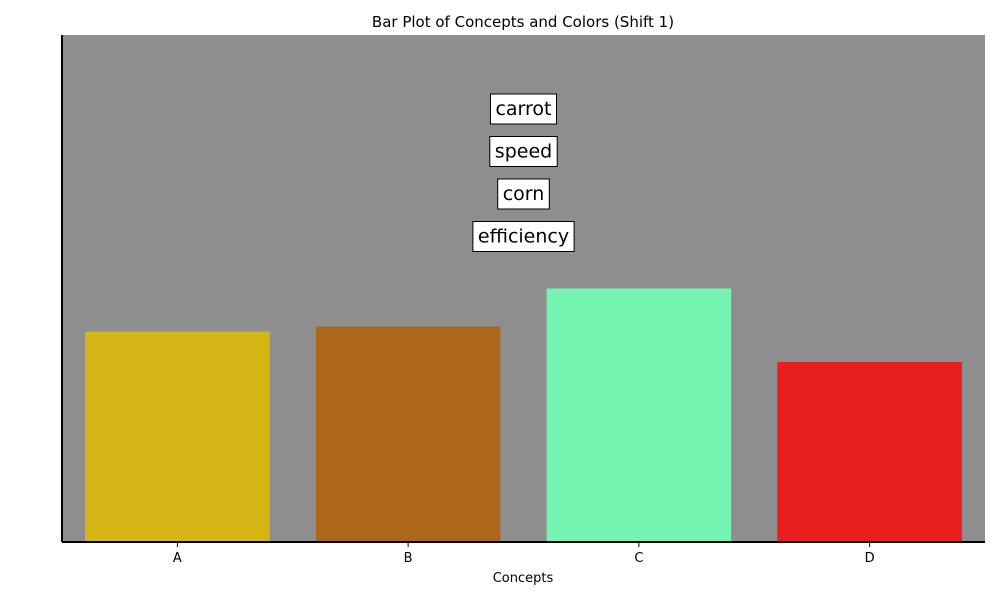  I want to click on x-tick-label: B, so click(408, 558).